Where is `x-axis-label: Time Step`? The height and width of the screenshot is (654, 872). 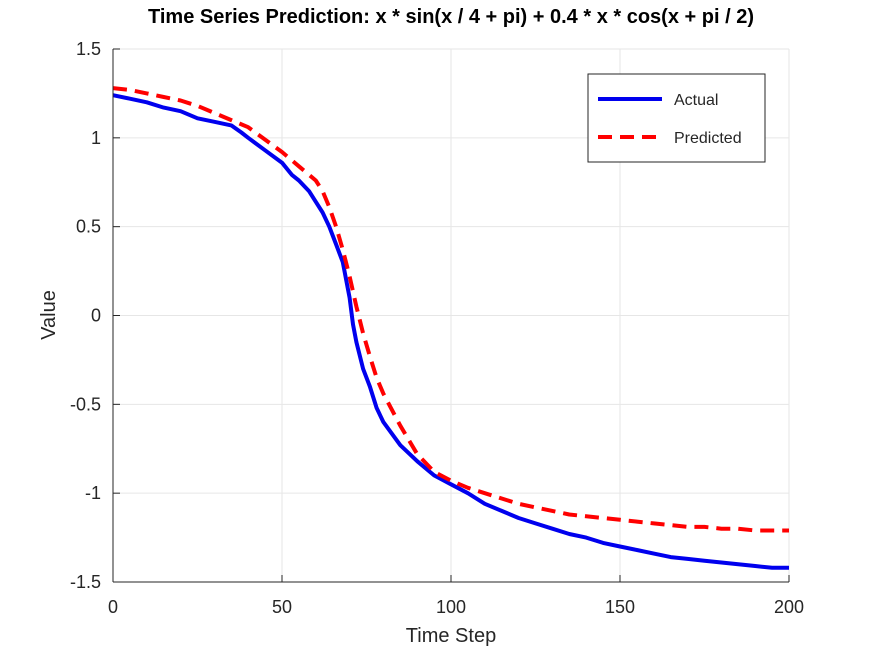 x-axis-label: Time Step is located at coordinates (451, 636).